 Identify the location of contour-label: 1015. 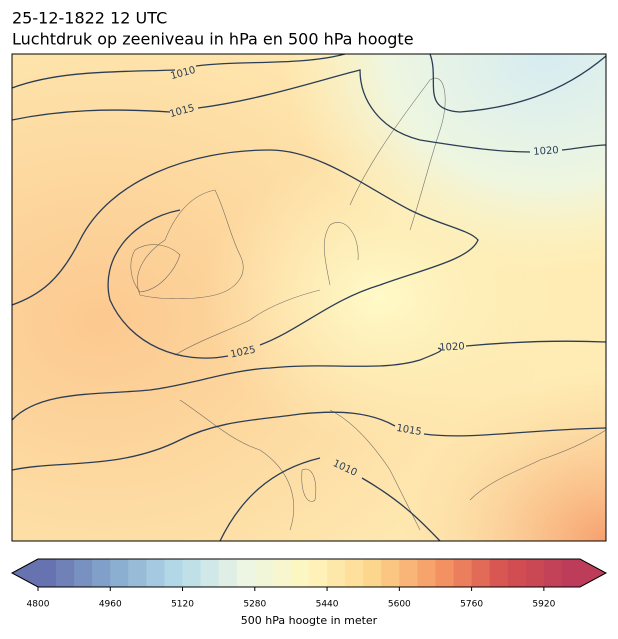
(408, 430).